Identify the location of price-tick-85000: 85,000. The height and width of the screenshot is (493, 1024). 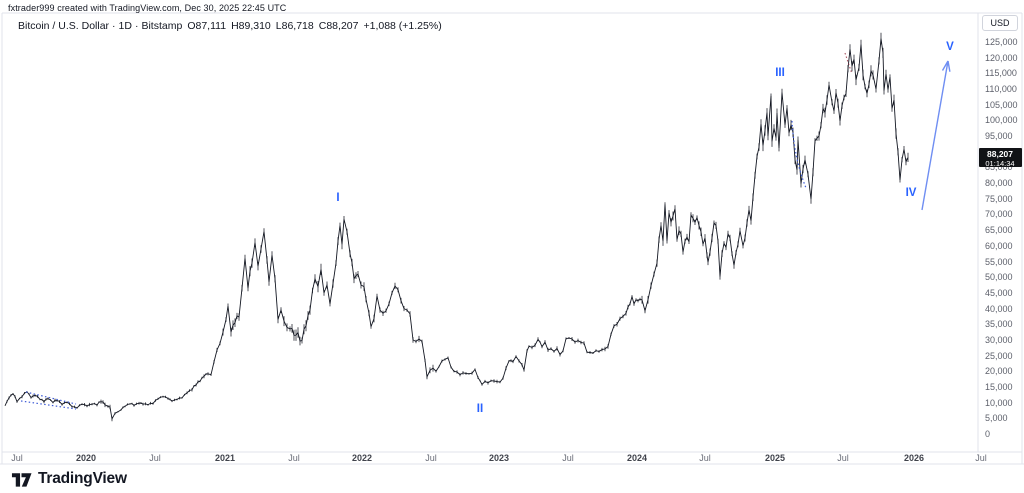
(999, 167).